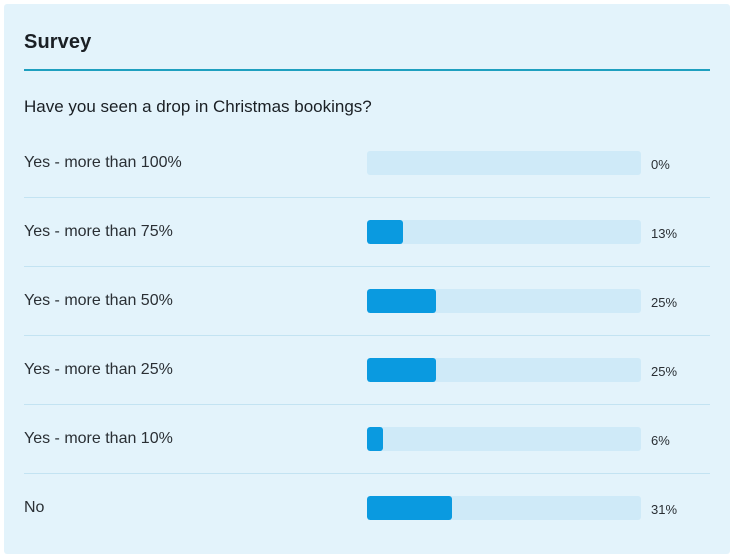 This screenshot has width=736, height=558. Describe the element at coordinates (34, 507) in the screenshot. I see `option-label: No` at that location.